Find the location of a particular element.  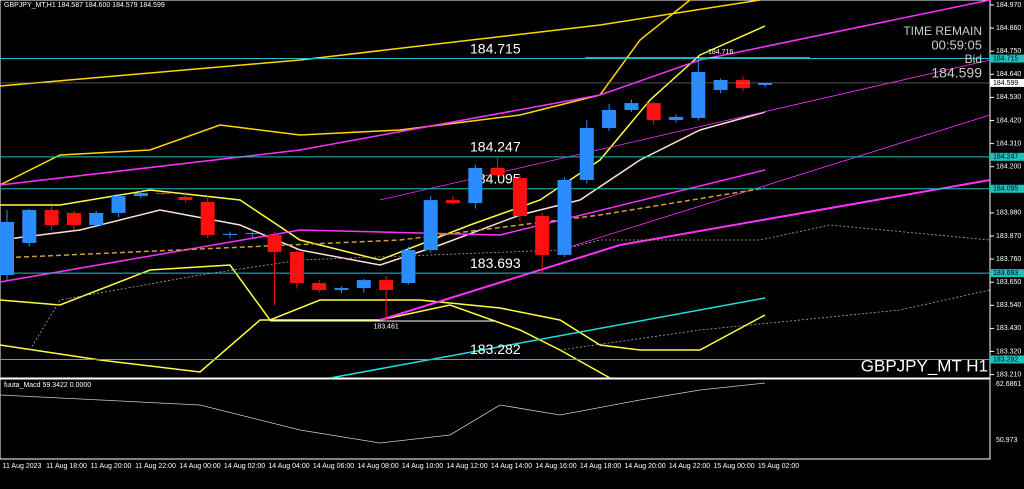

level-label: 184.715 is located at coordinates (495, 48).